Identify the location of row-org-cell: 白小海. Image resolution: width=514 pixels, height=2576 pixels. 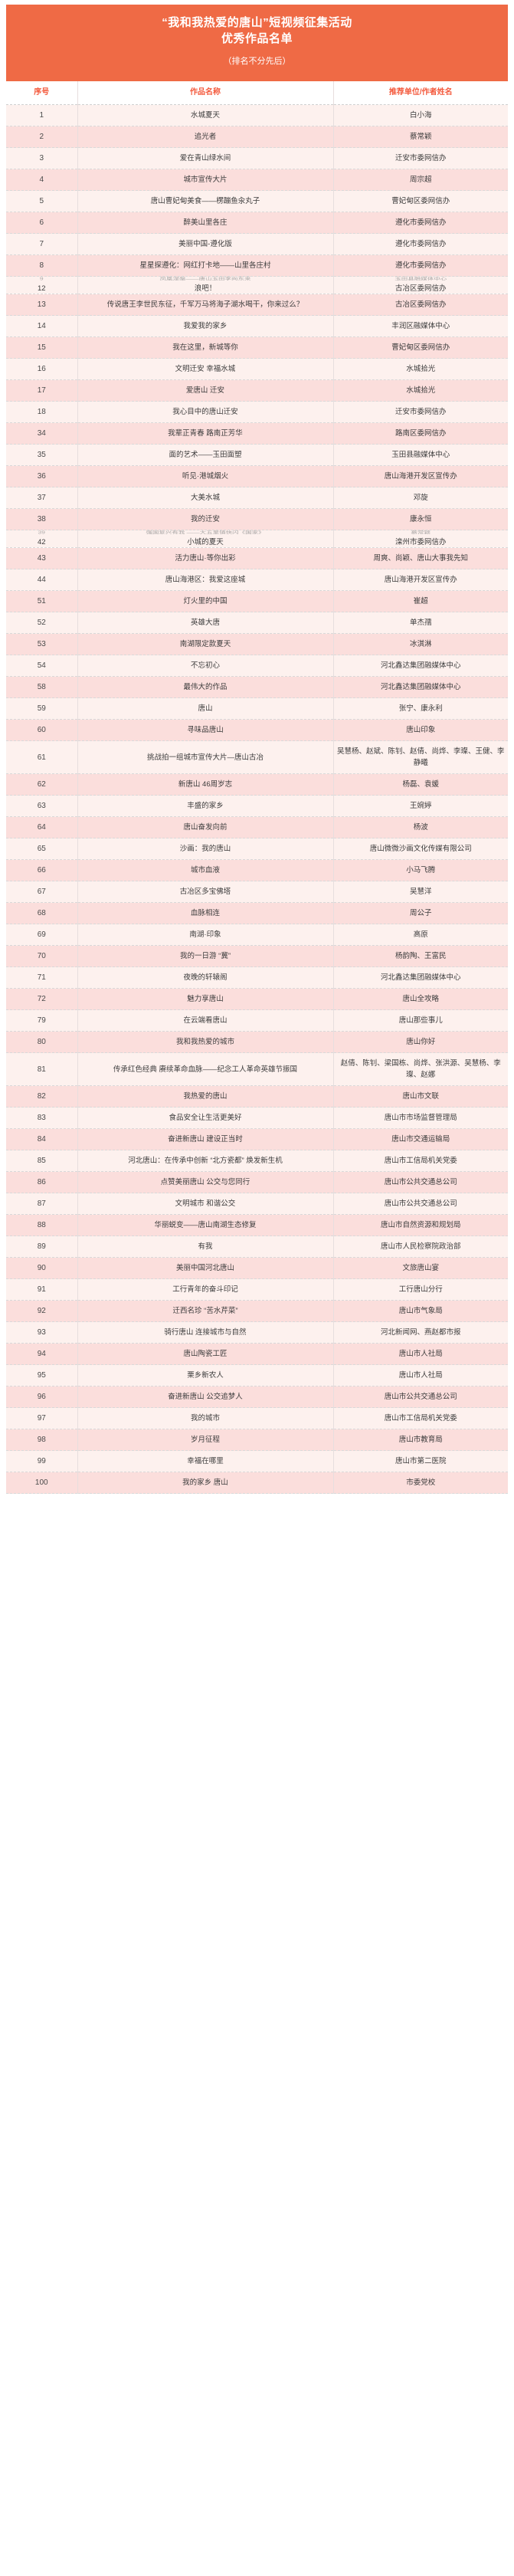
(420, 115).